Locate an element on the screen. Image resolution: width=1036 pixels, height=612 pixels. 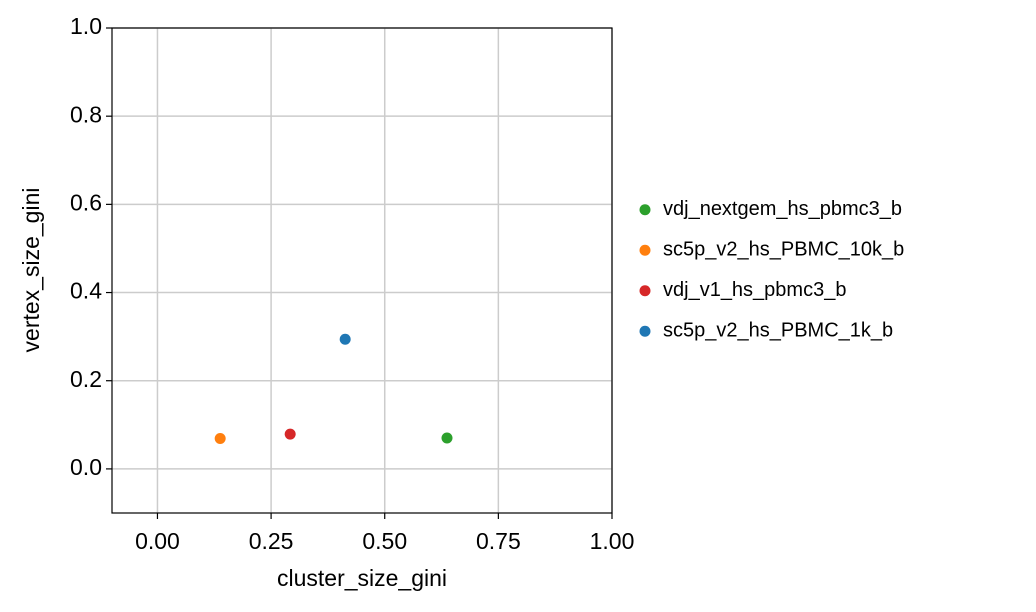
y-axis-label: vertex_size_gini is located at coordinates (31, 270).